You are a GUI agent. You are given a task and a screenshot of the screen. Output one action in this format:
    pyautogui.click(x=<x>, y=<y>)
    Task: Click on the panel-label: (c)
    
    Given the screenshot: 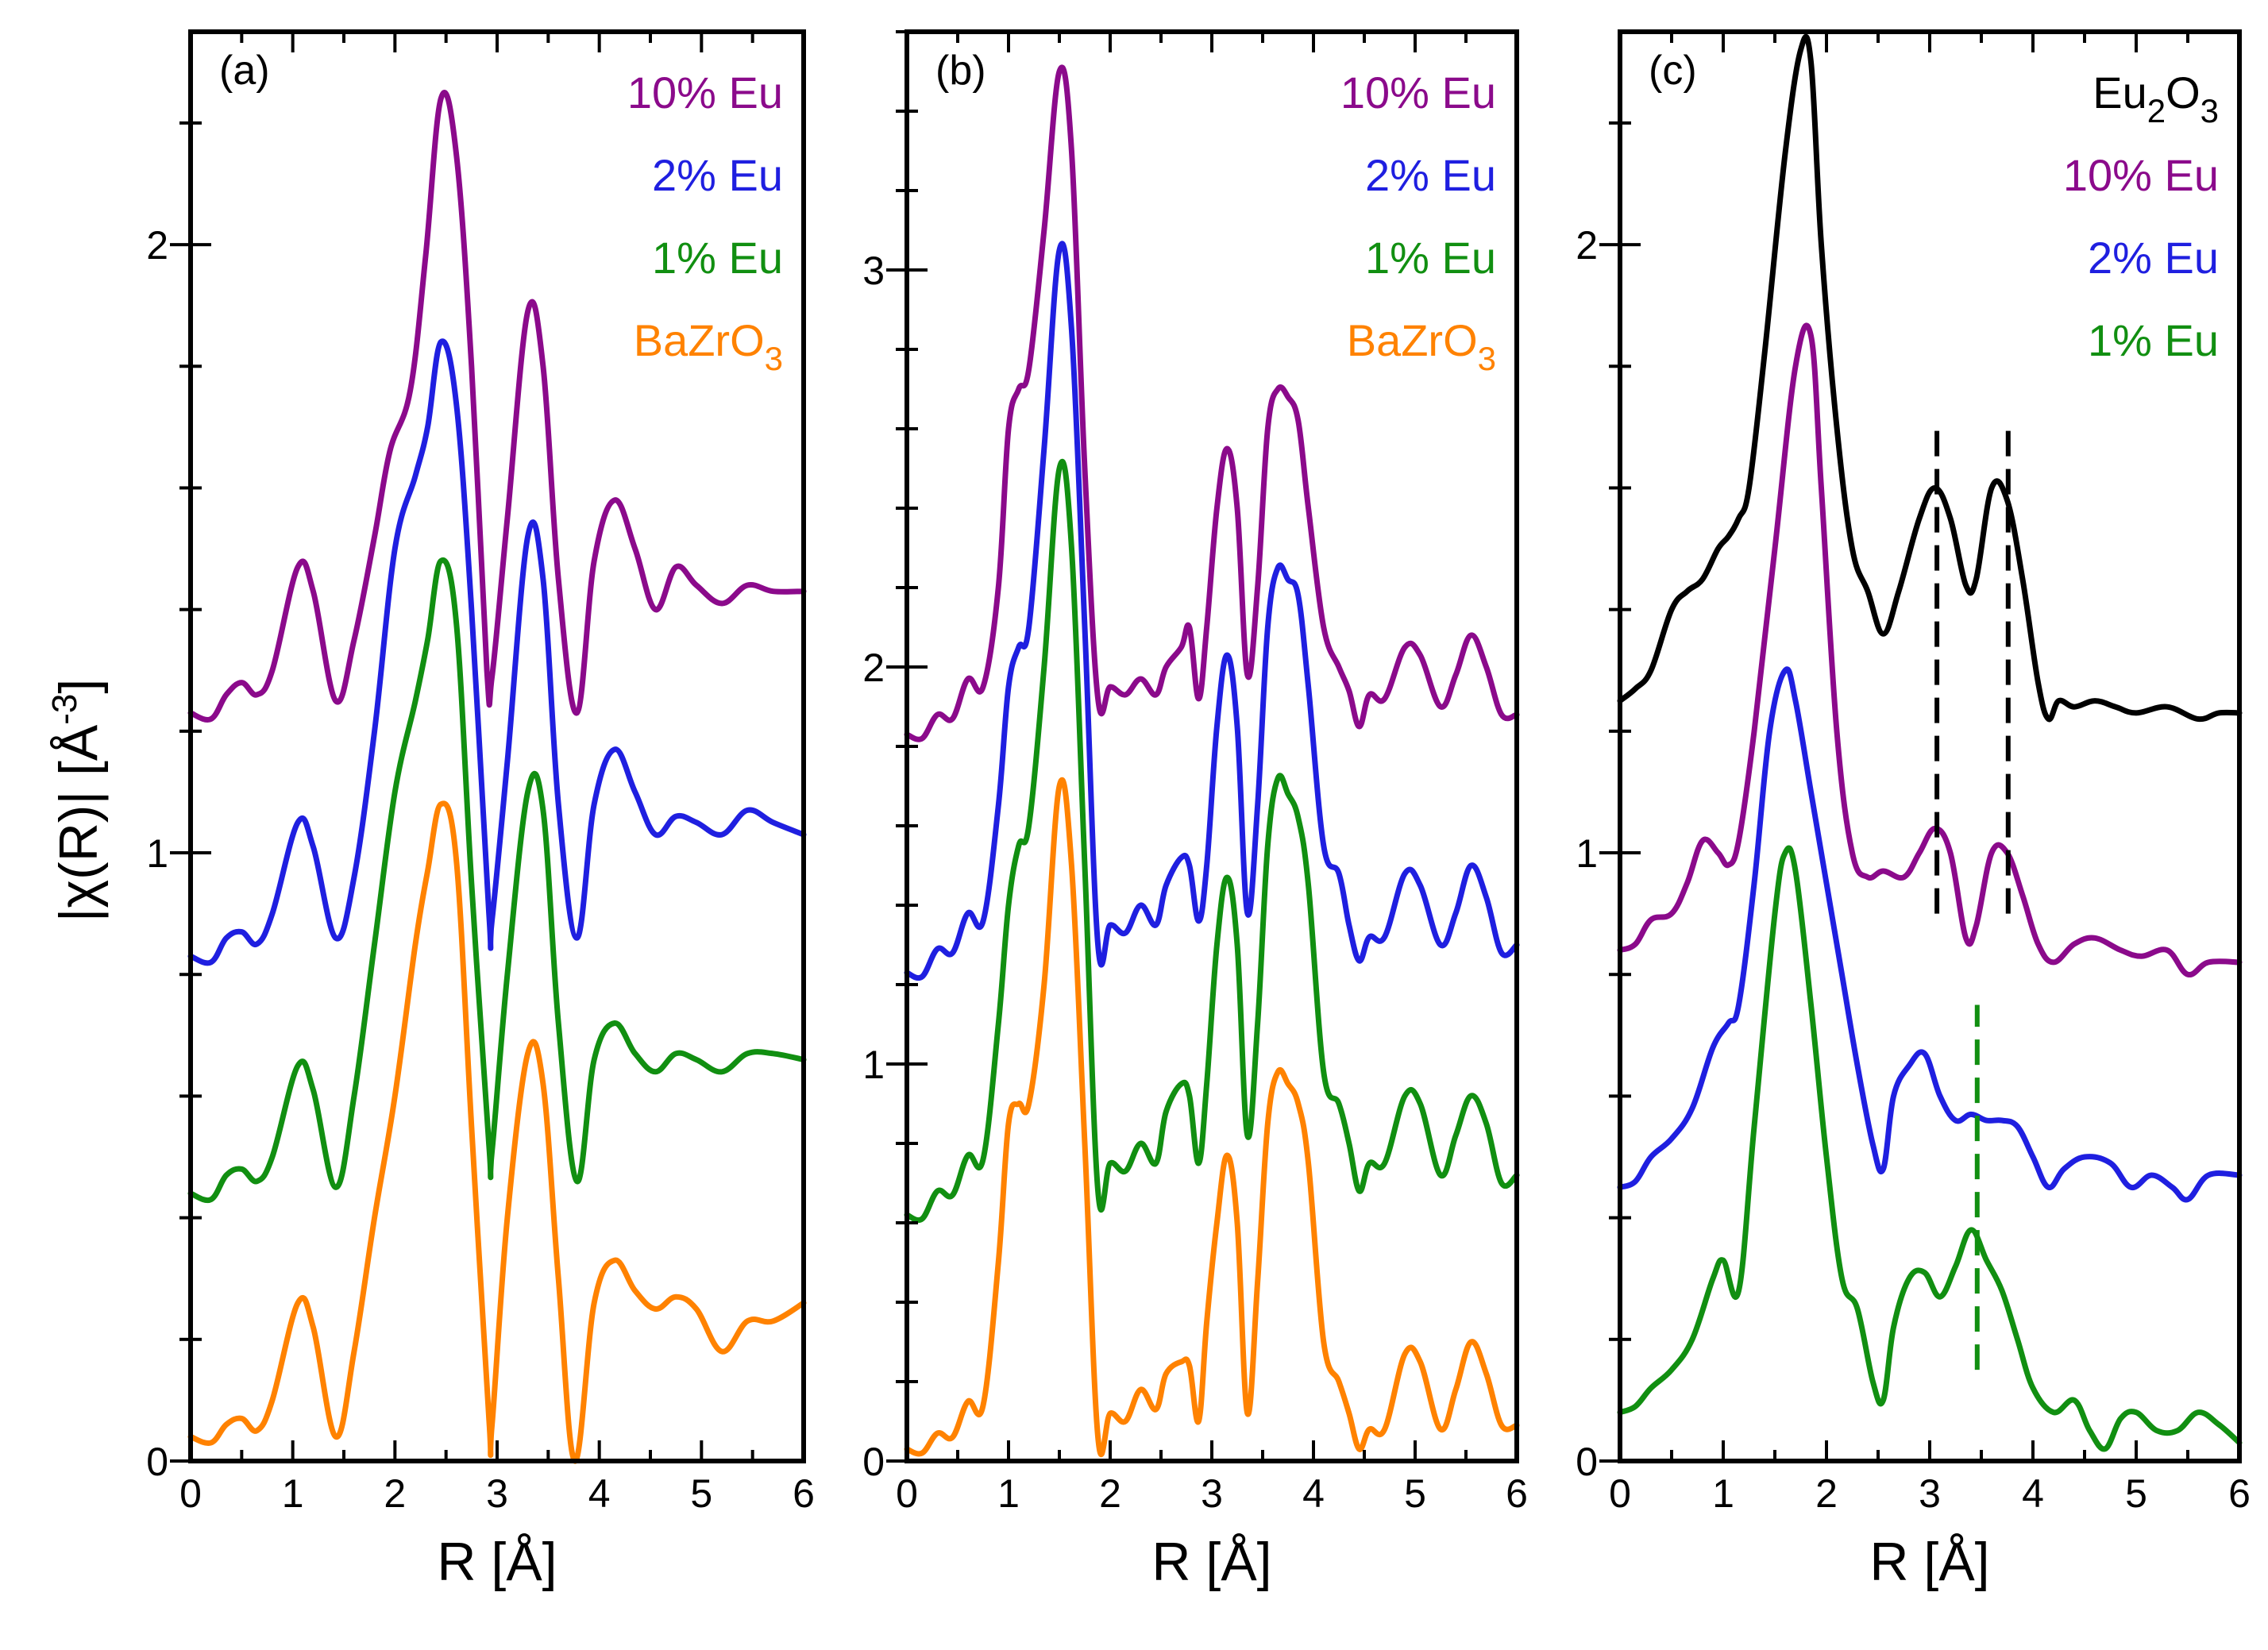 What is the action you would take?
    pyautogui.click(x=1673, y=71)
    